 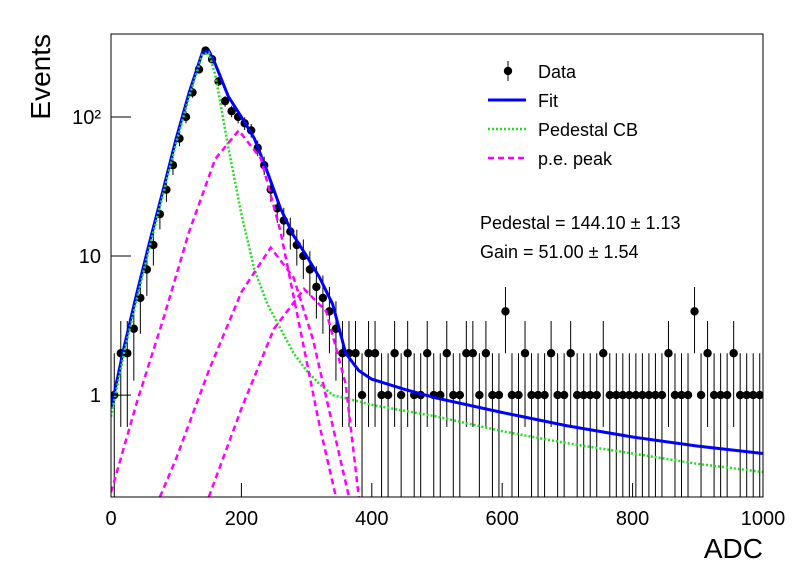 What do you see at coordinates (90, 257) in the screenshot?
I see `y-tick-label: 10` at bounding box center [90, 257].